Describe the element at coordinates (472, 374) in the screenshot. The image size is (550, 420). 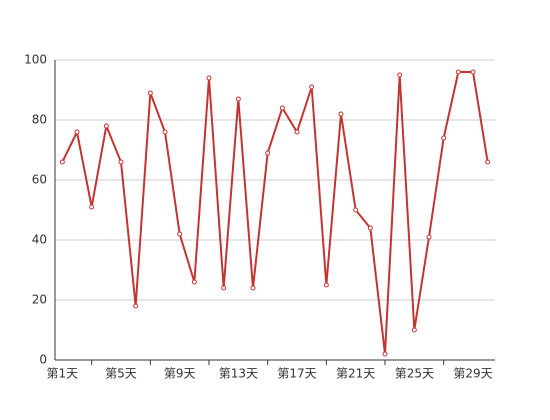
I see `x-tick-label: 第29天` at that location.